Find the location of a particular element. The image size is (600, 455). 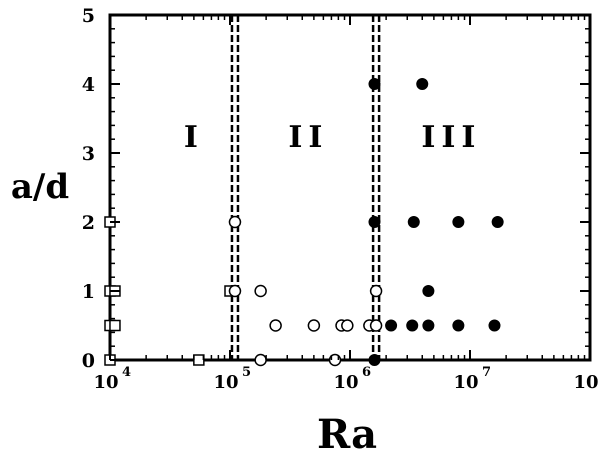

region-label: III is located at coordinates (451, 137).